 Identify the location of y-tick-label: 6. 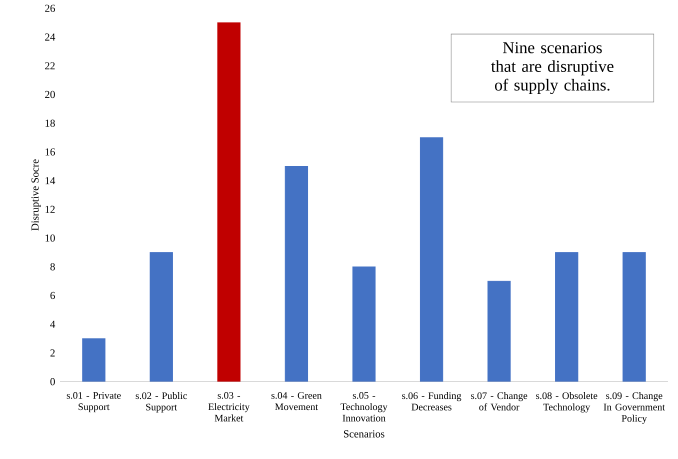
(52, 296).